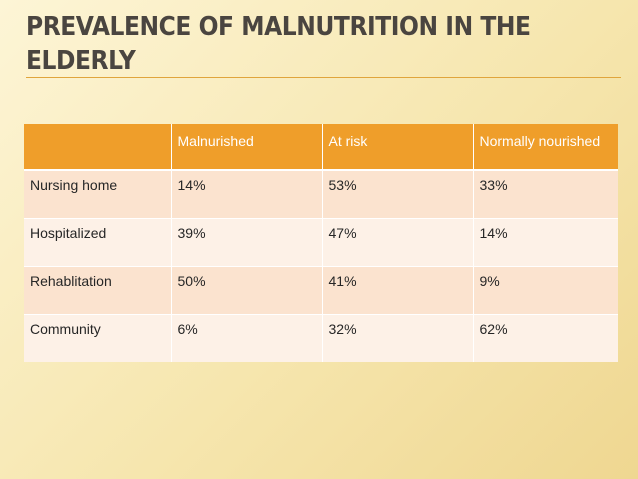  I want to click on row-label-cell: Hospitalized, so click(97, 242).